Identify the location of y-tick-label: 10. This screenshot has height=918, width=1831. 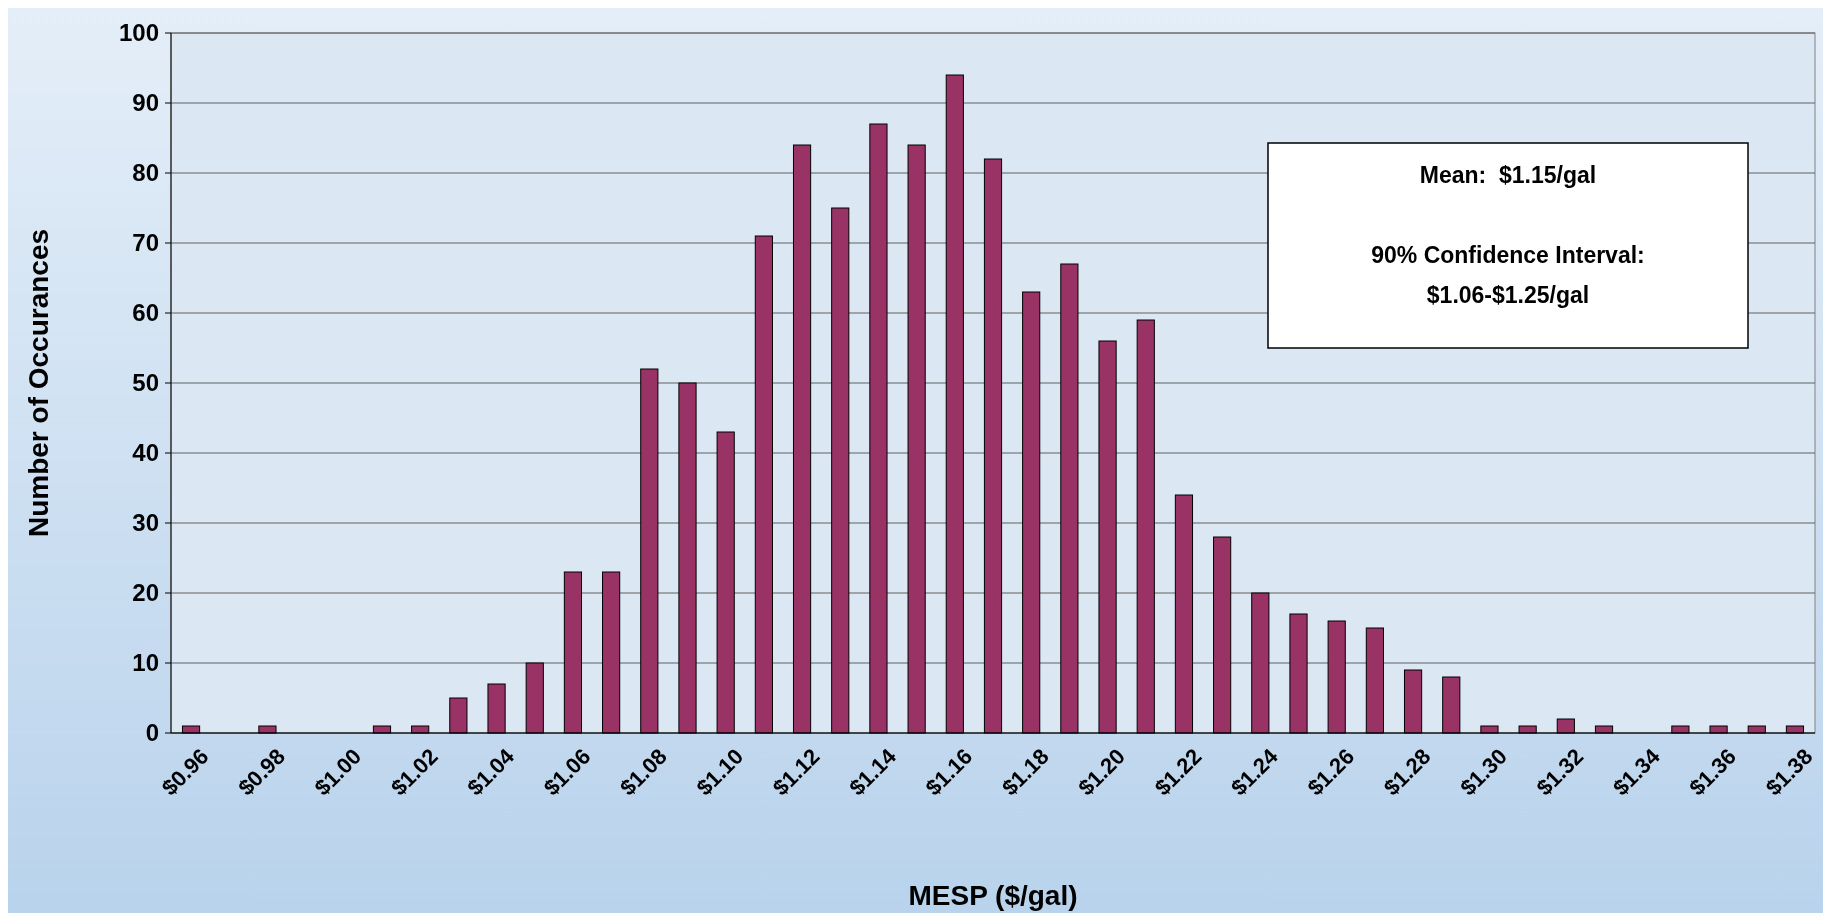
(145, 663).